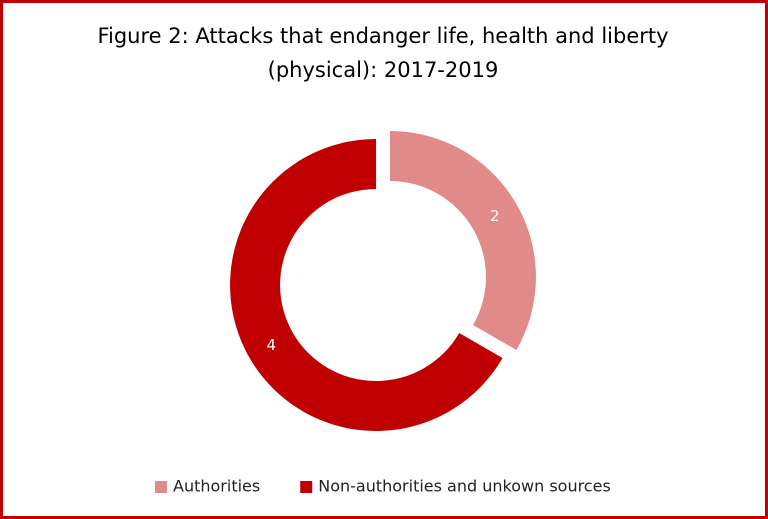 This screenshot has height=519, width=768. I want to click on data-label: 2, so click(495, 216).